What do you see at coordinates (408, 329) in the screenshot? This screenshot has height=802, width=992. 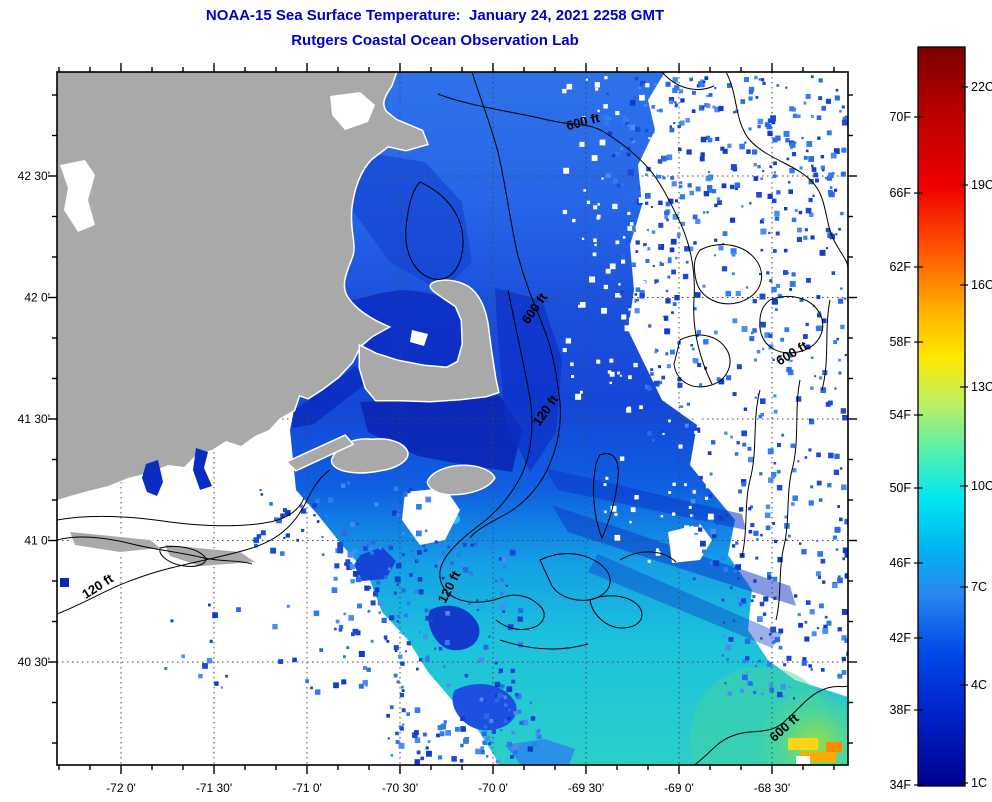 I see `capecod-bay-water` at bounding box center [408, 329].